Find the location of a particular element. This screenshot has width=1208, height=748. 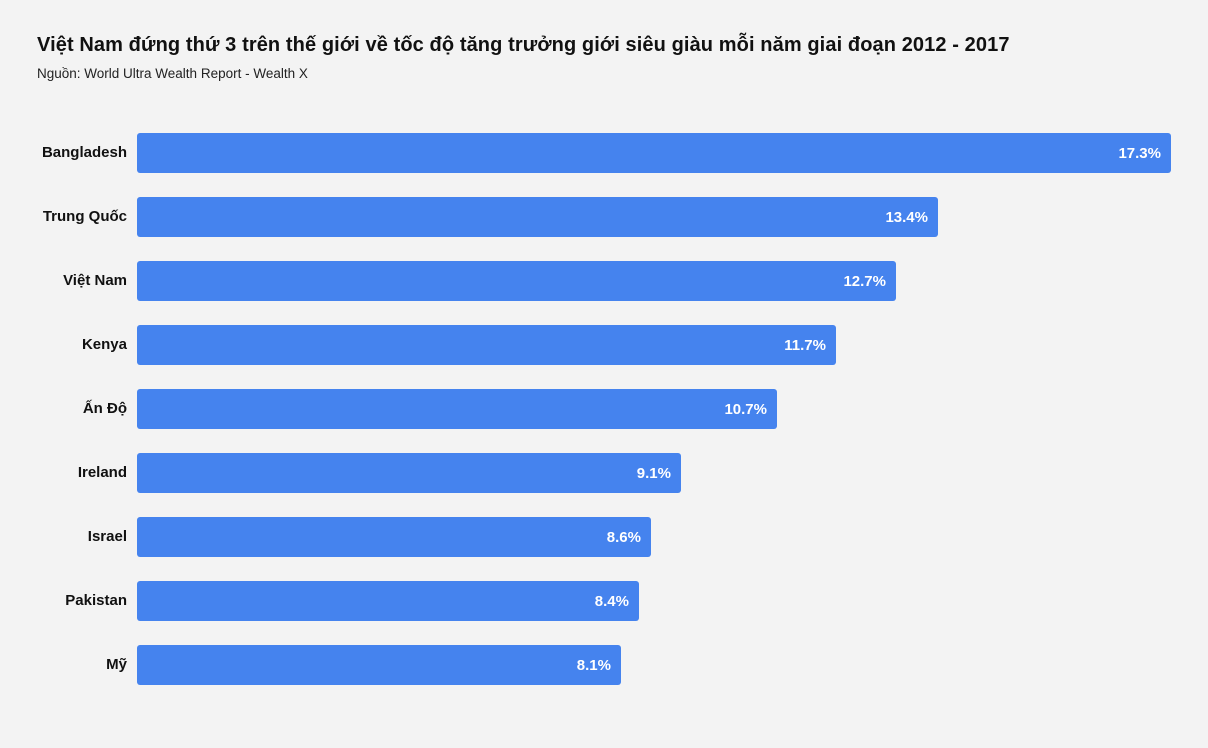

bar-row: Ấn Độ 10.7% is located at coordinates (604, 409).